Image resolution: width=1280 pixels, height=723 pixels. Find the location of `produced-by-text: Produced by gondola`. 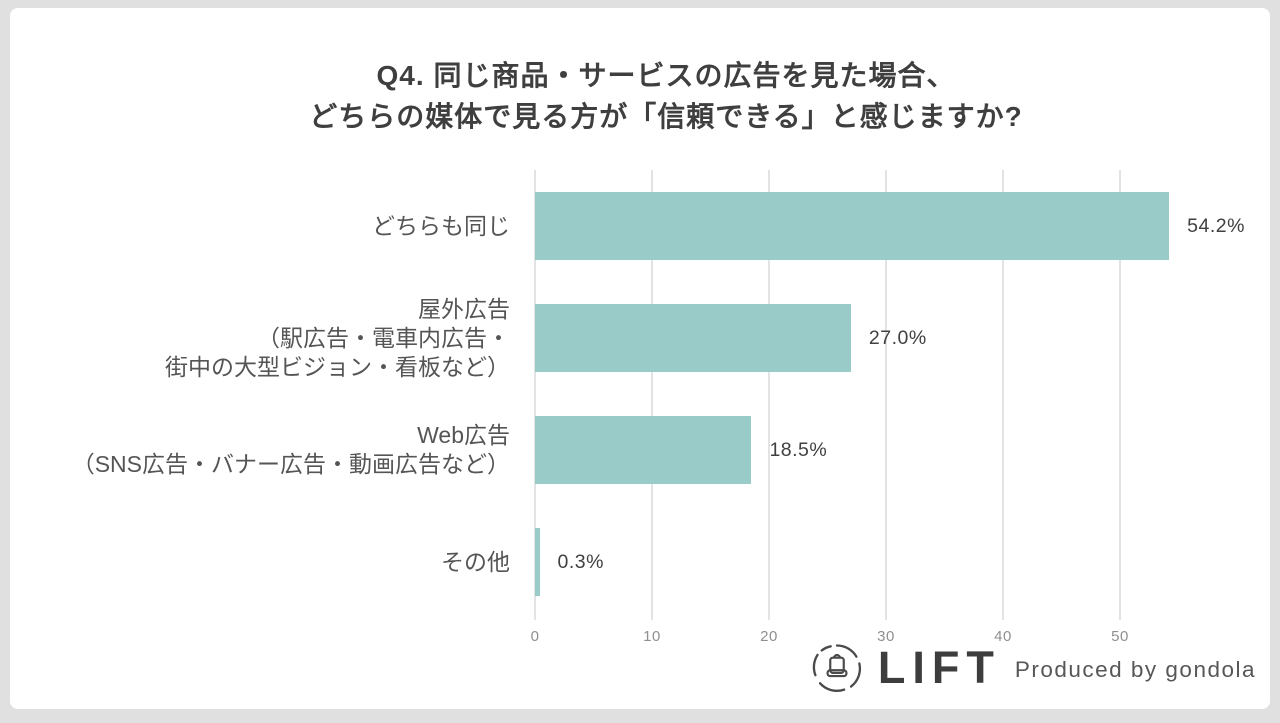

produced-by-text: Produced by gondola is located at coordinates (1135, 669).